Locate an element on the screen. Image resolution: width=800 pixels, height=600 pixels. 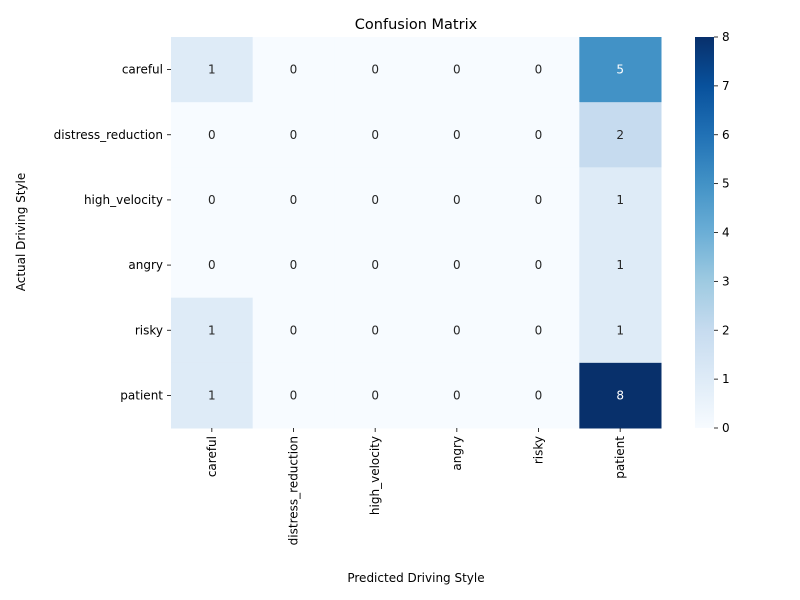
y-tick-label: careful is located at coordinates (142, 70).